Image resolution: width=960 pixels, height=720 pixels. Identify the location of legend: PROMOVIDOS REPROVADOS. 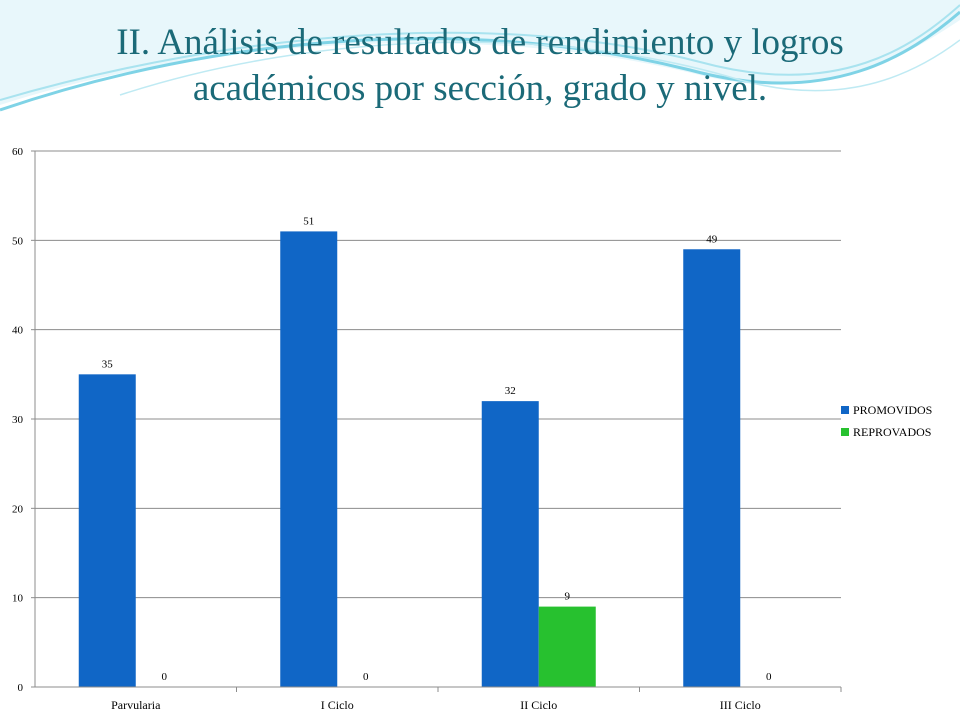
(886, 421).